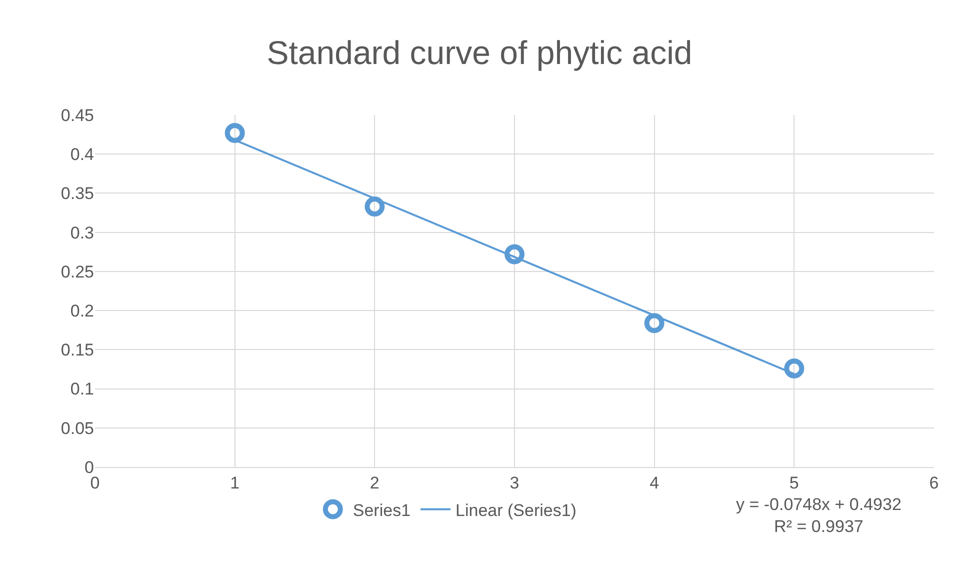  I want to click on y-tick-label: 0.3, so click(82, 232).